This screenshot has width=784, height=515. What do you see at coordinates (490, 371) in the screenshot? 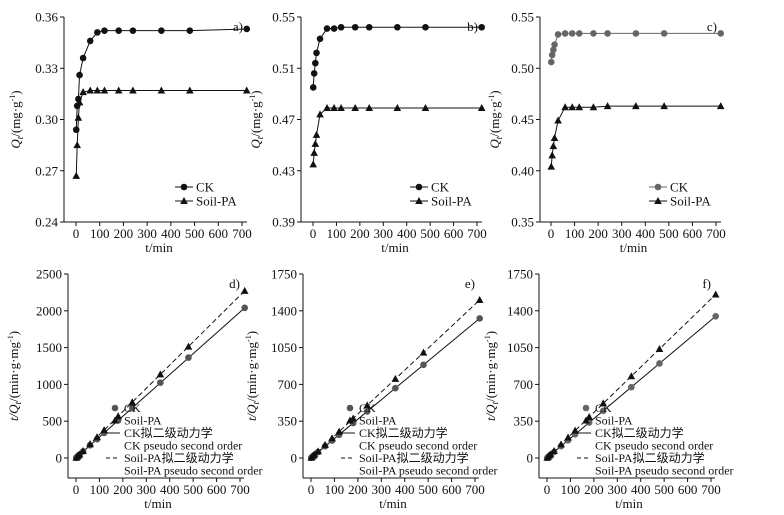
I see `y-axis-label-part: /(min·g·mg` at bounding box center [490, 371].